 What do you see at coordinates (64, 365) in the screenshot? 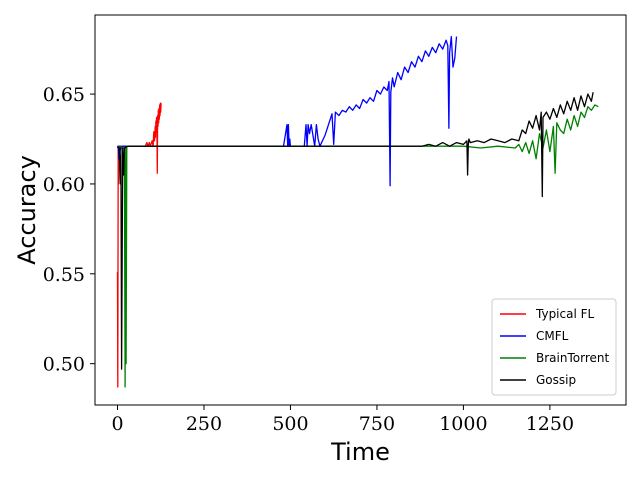
I see `y-tick-label: 0.50` at bounding box center [64, 365].